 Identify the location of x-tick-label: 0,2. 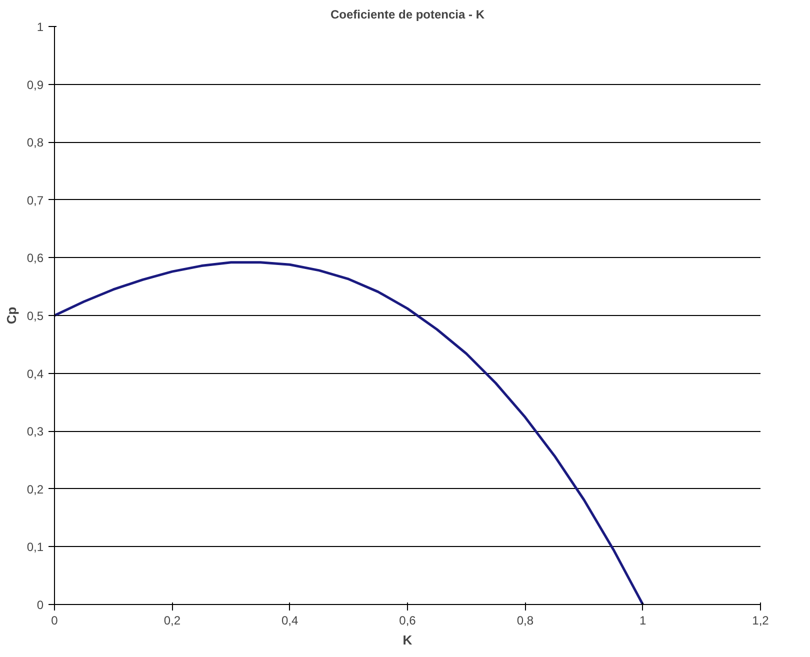
(172, 621).